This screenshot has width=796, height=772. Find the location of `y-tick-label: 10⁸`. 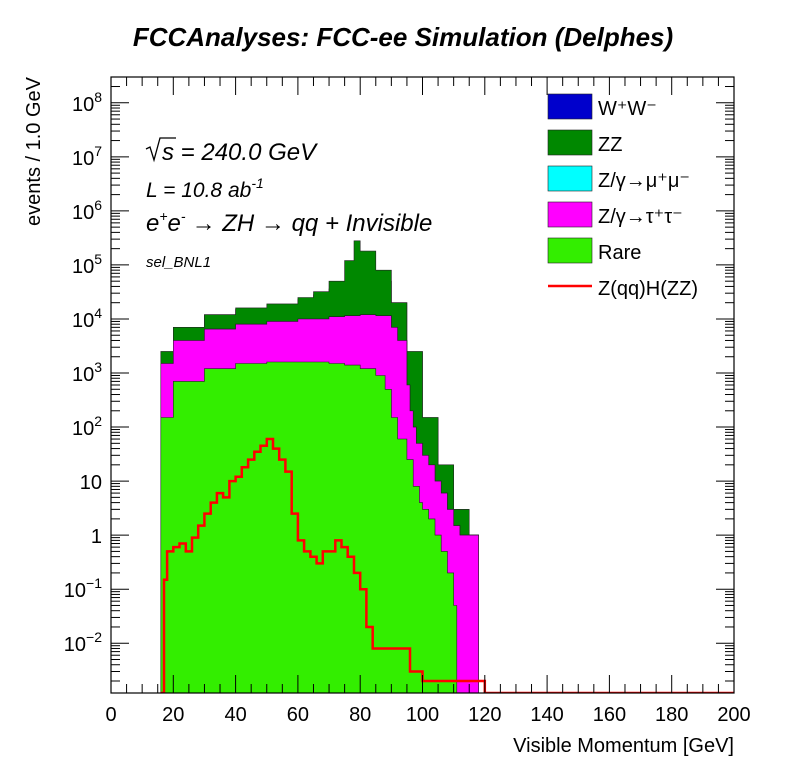

y-tick-label: 10⁸ is located at coordinates (87, 102).